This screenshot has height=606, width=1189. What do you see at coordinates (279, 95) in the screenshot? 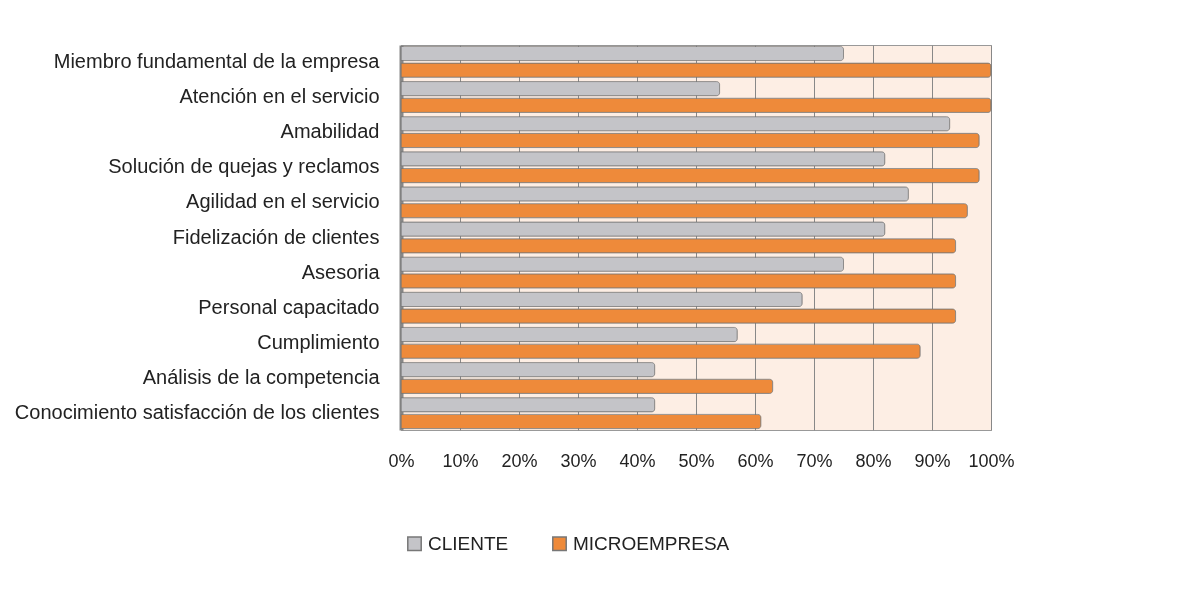
I see `y-tick-label: Atención en el servicio` at bounding box center [279, 95].